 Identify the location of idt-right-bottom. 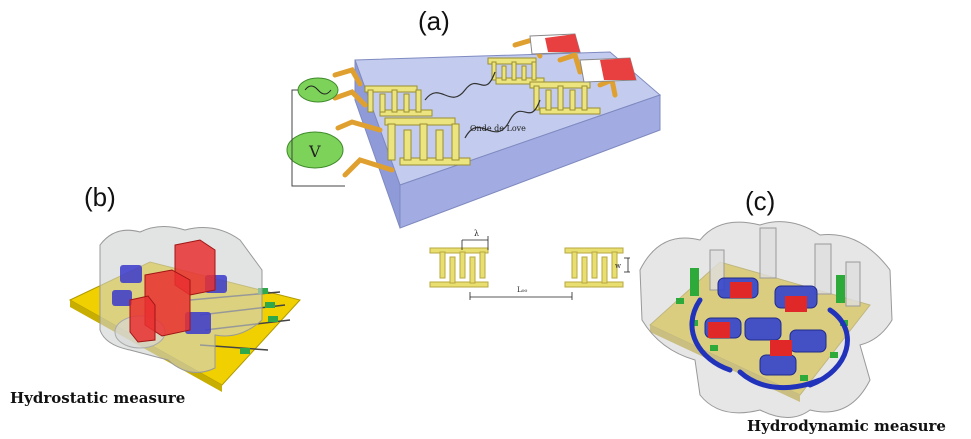
(565, 98).